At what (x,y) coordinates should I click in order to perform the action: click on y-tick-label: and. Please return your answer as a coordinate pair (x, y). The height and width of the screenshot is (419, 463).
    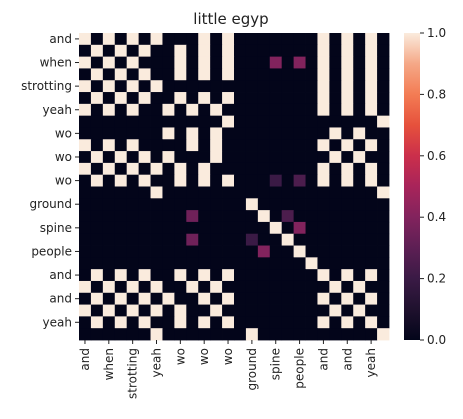
    Looking at the image, I should click on (60, 299).